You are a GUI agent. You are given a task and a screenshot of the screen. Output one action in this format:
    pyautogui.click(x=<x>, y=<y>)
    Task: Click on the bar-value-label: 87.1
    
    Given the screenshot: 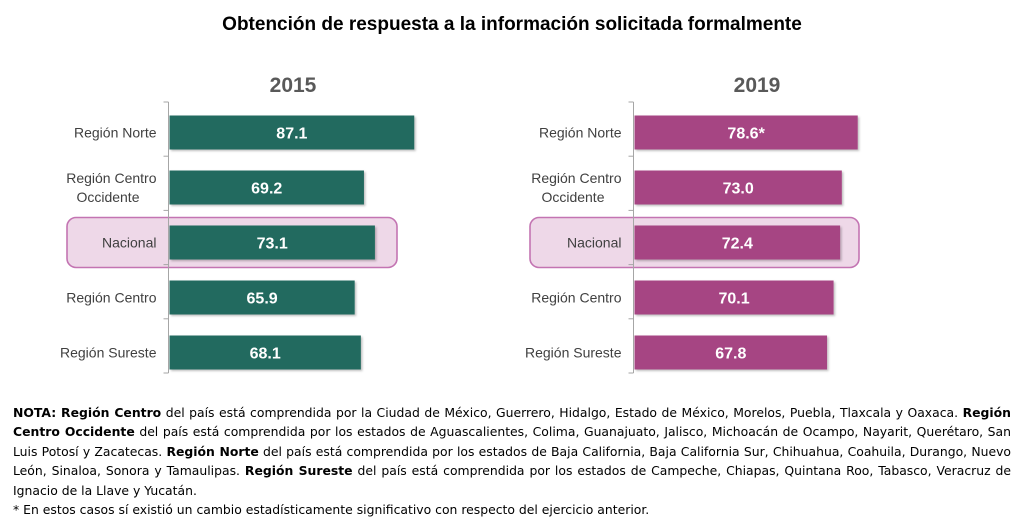 What is the action you would take?
    pyautogui.click(x=291, y=134)
    